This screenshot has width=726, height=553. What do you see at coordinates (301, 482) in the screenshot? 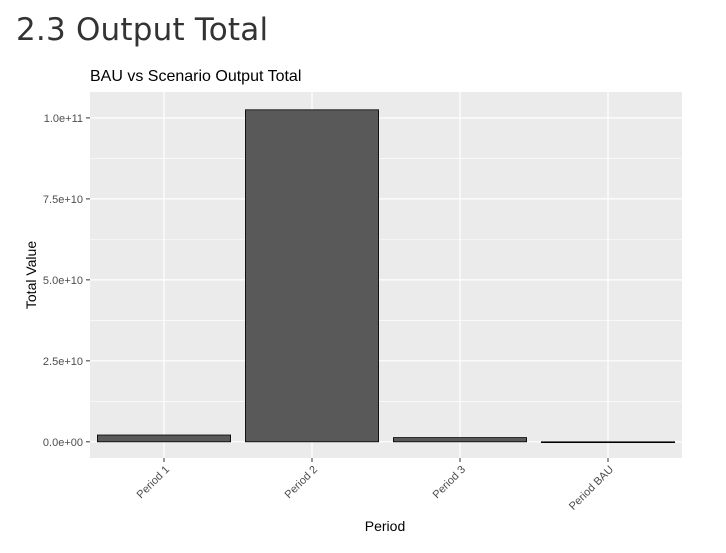
I see `x-tick-label: Period 2` at bounding box center [301, 482].